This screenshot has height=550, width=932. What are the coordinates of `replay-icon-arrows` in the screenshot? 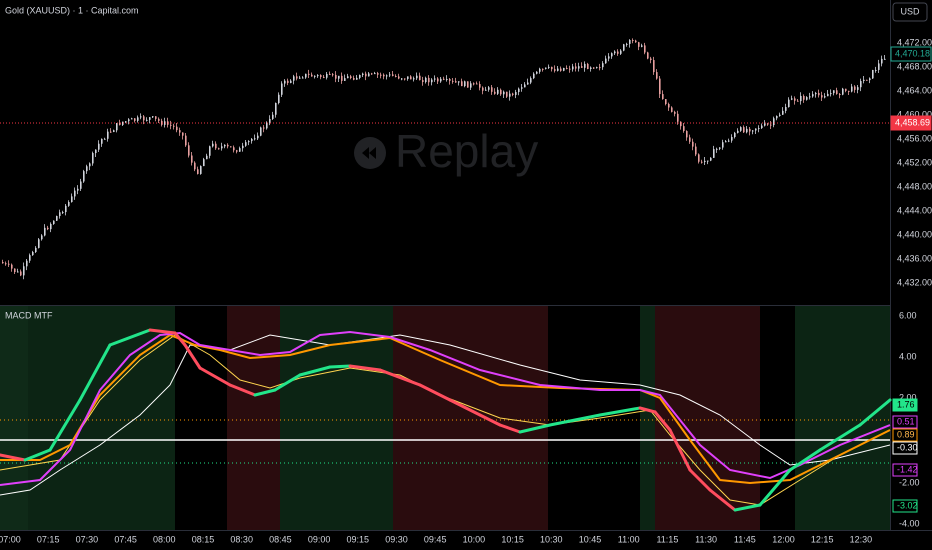 It's located at (369, 153).